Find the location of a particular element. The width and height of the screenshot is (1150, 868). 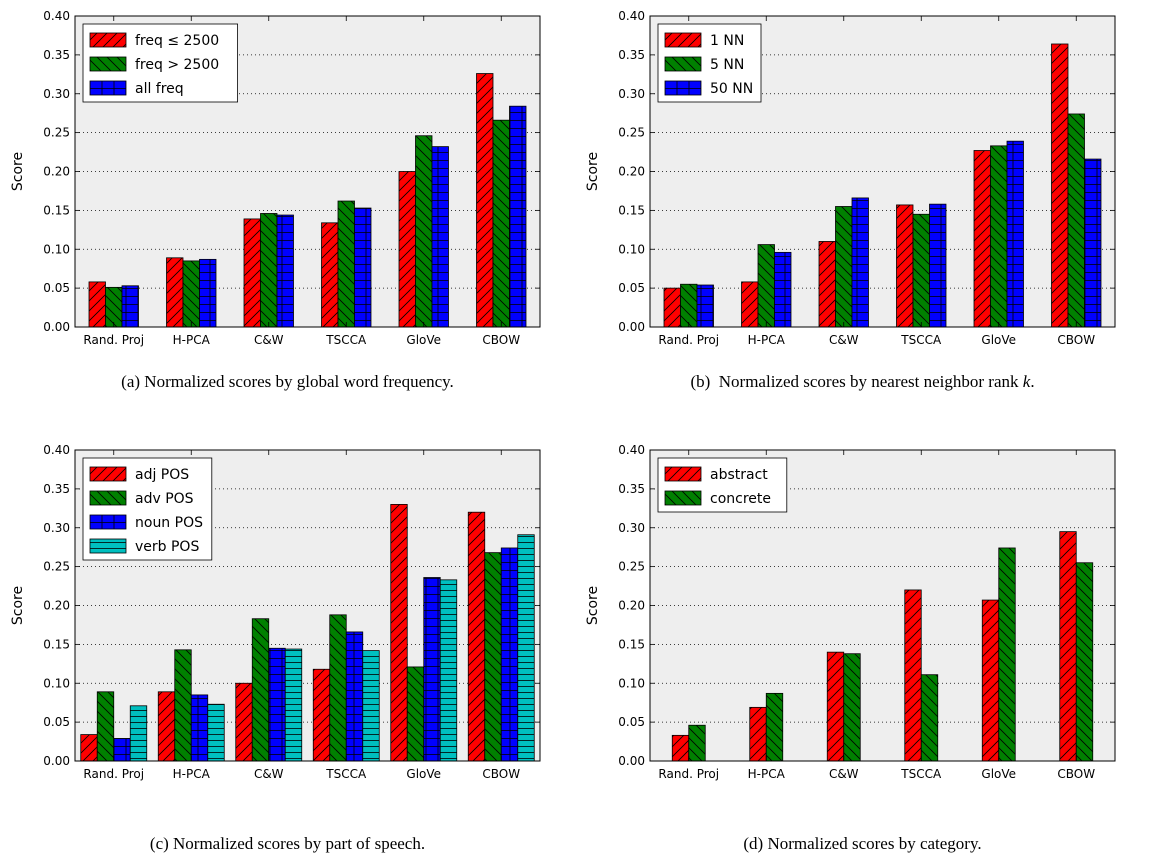

legend-swatch-verb-pos is located at coordinates (108, 546).